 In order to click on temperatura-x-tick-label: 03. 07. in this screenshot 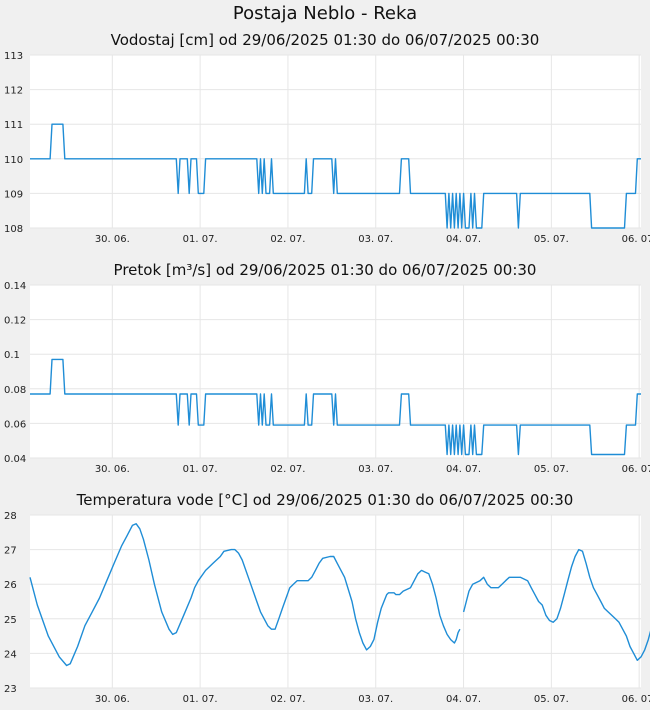, I will do `click(375, 699)`.